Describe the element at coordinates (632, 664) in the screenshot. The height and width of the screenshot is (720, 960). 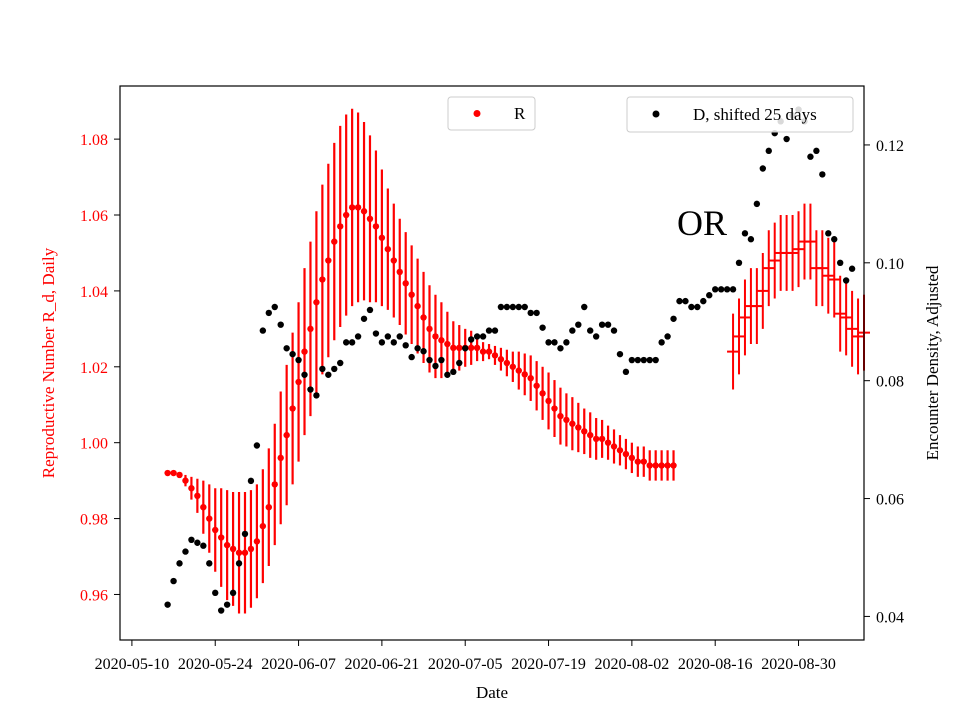
I see `x-tick-label: 2020-08-02` at that location.